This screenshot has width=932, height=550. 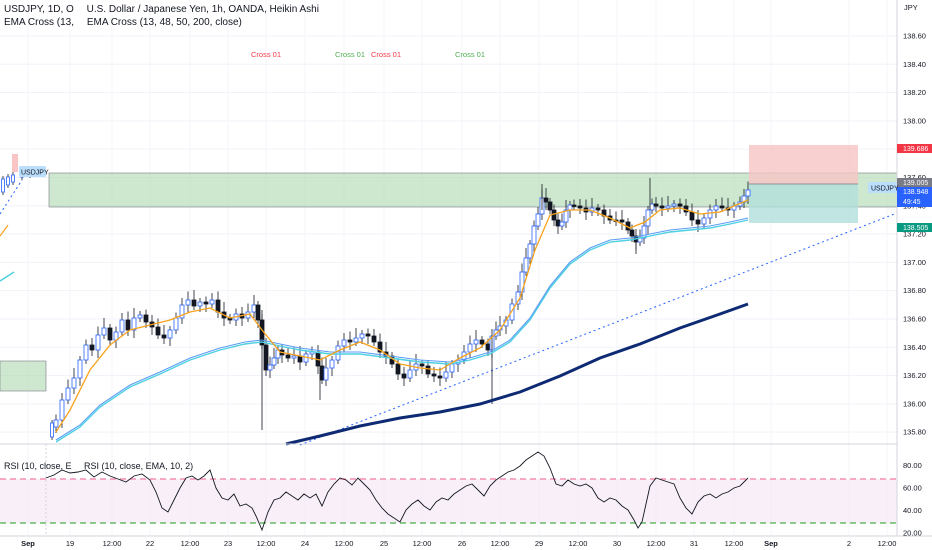 I want to click on time-tick: 24, so click(x=305, y=543).